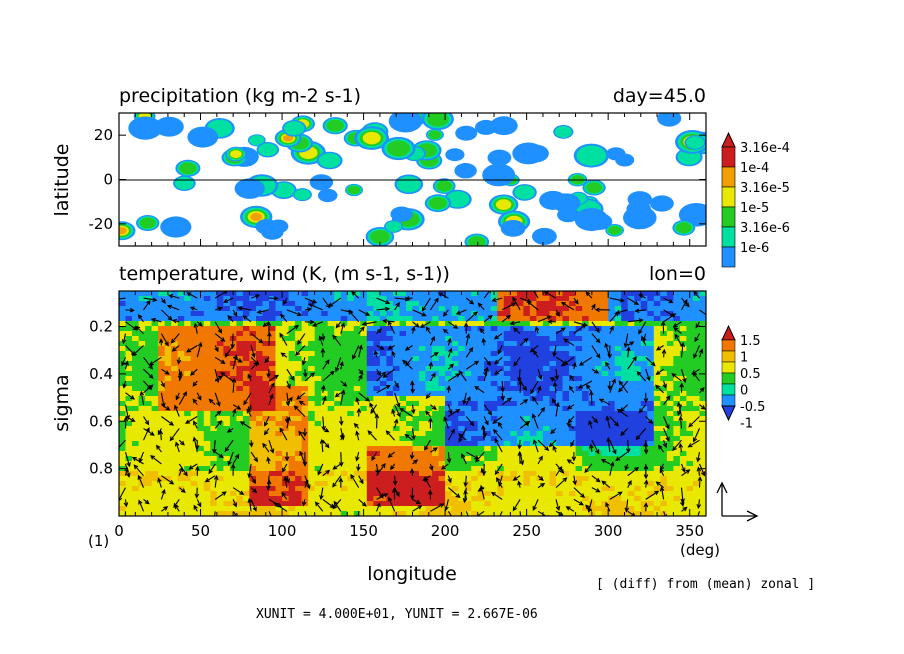 Image resolution: width=904 pixels, height=654 pixels. Describe the element at coordinates (62, 180) in the screenshot. I see `precip-ylabel: latitude` at that location.